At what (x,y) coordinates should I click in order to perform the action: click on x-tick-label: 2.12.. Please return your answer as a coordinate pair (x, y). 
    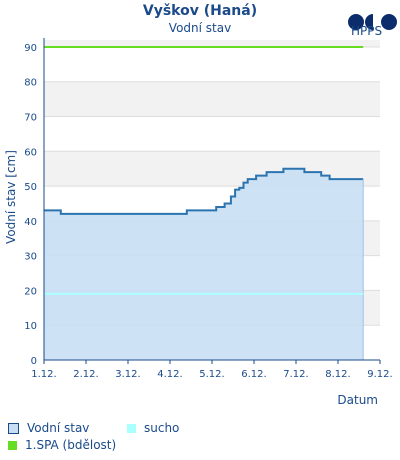
    Looking at the image, I should click on (85, 374).